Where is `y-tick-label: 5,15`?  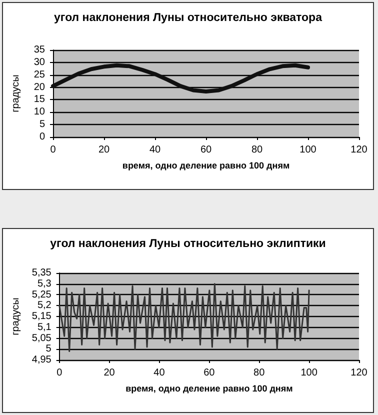 y-tick-label: 5,15 is located at coordinates (42, 316).